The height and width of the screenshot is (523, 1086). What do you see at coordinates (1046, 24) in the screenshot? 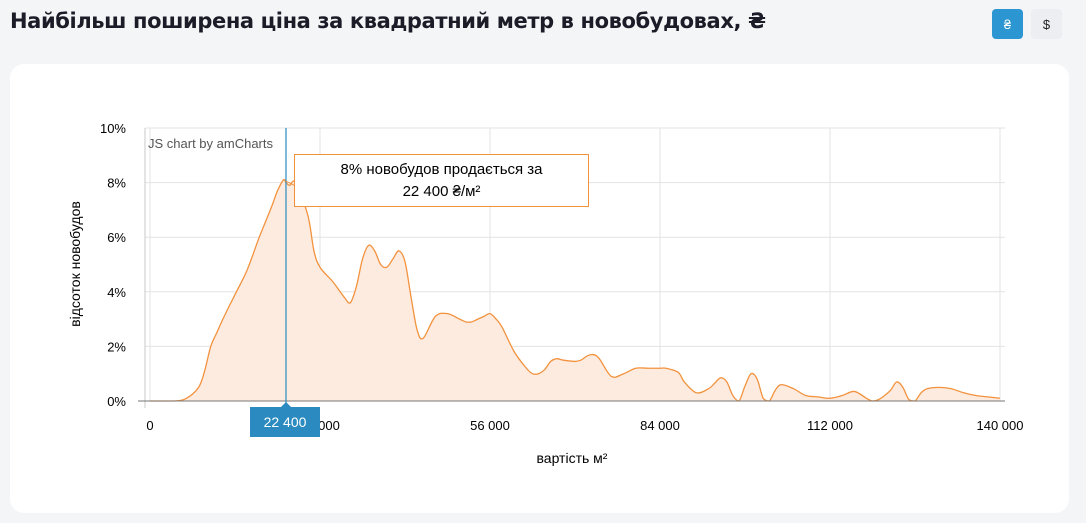
I see `currency-usd-button: $` at bounding box center [1046, 24].